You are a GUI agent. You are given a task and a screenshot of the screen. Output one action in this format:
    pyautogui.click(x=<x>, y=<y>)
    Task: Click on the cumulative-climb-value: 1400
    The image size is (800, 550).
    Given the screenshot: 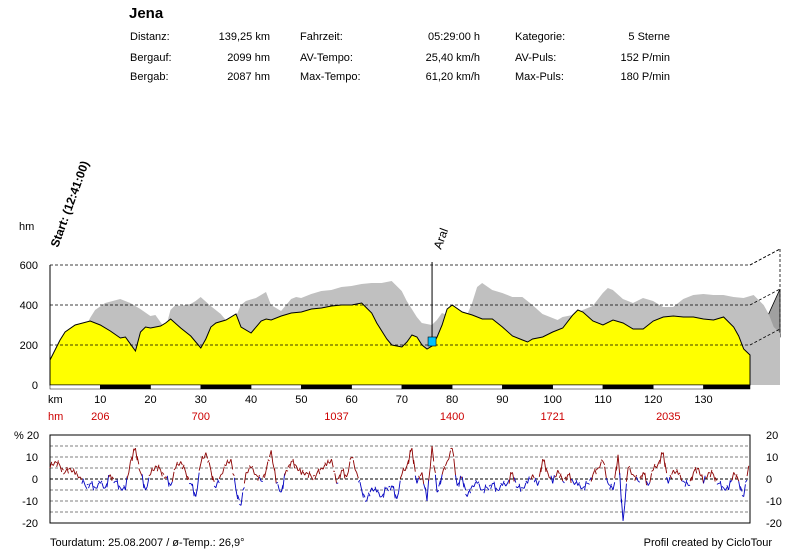 What is the action you would take?
    pyautogui.click(x=452, y=417)
    